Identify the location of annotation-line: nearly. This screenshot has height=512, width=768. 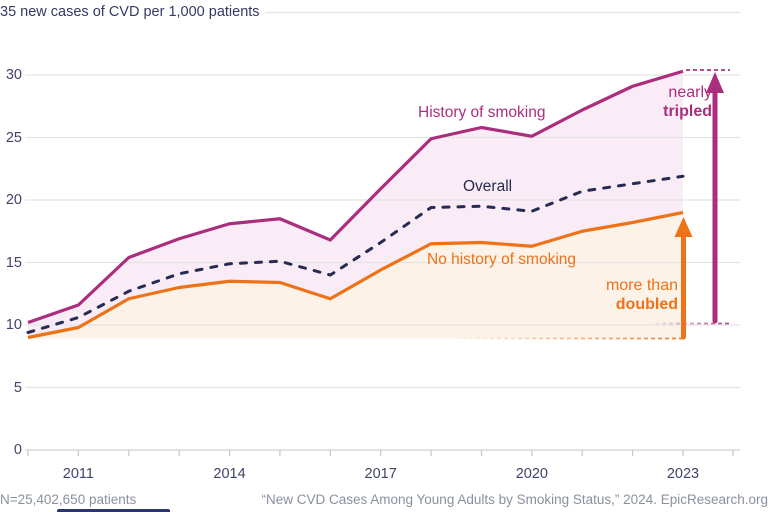
(690, 92).